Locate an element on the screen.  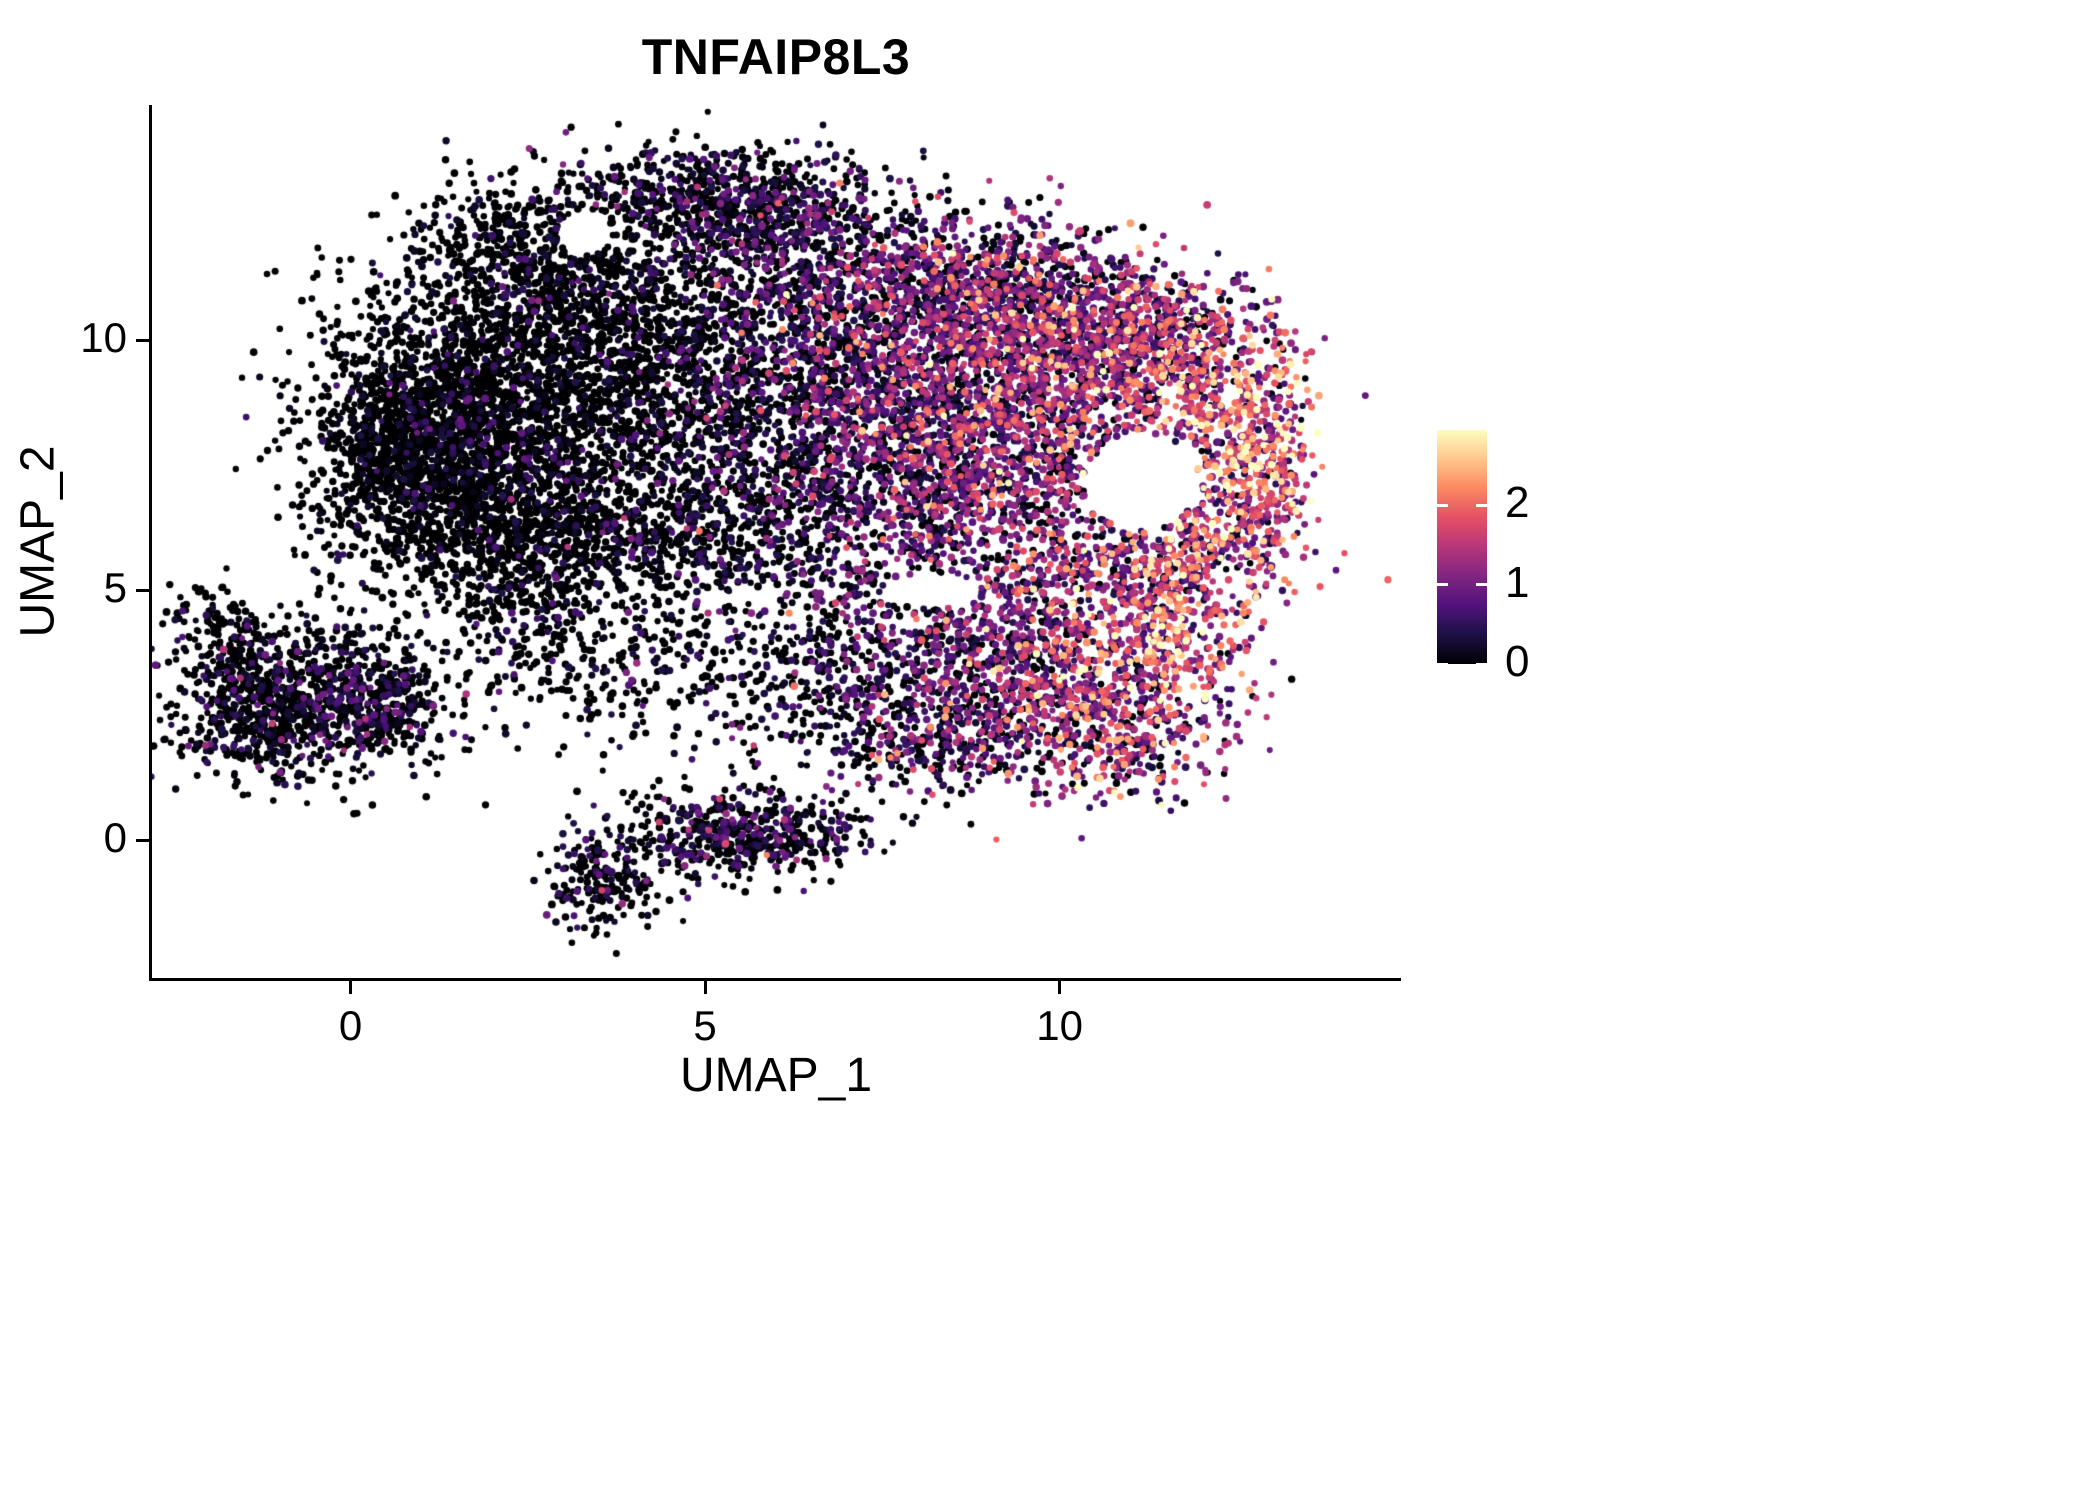
x-tick-label: 0 is located at coordinates (350, 1025).